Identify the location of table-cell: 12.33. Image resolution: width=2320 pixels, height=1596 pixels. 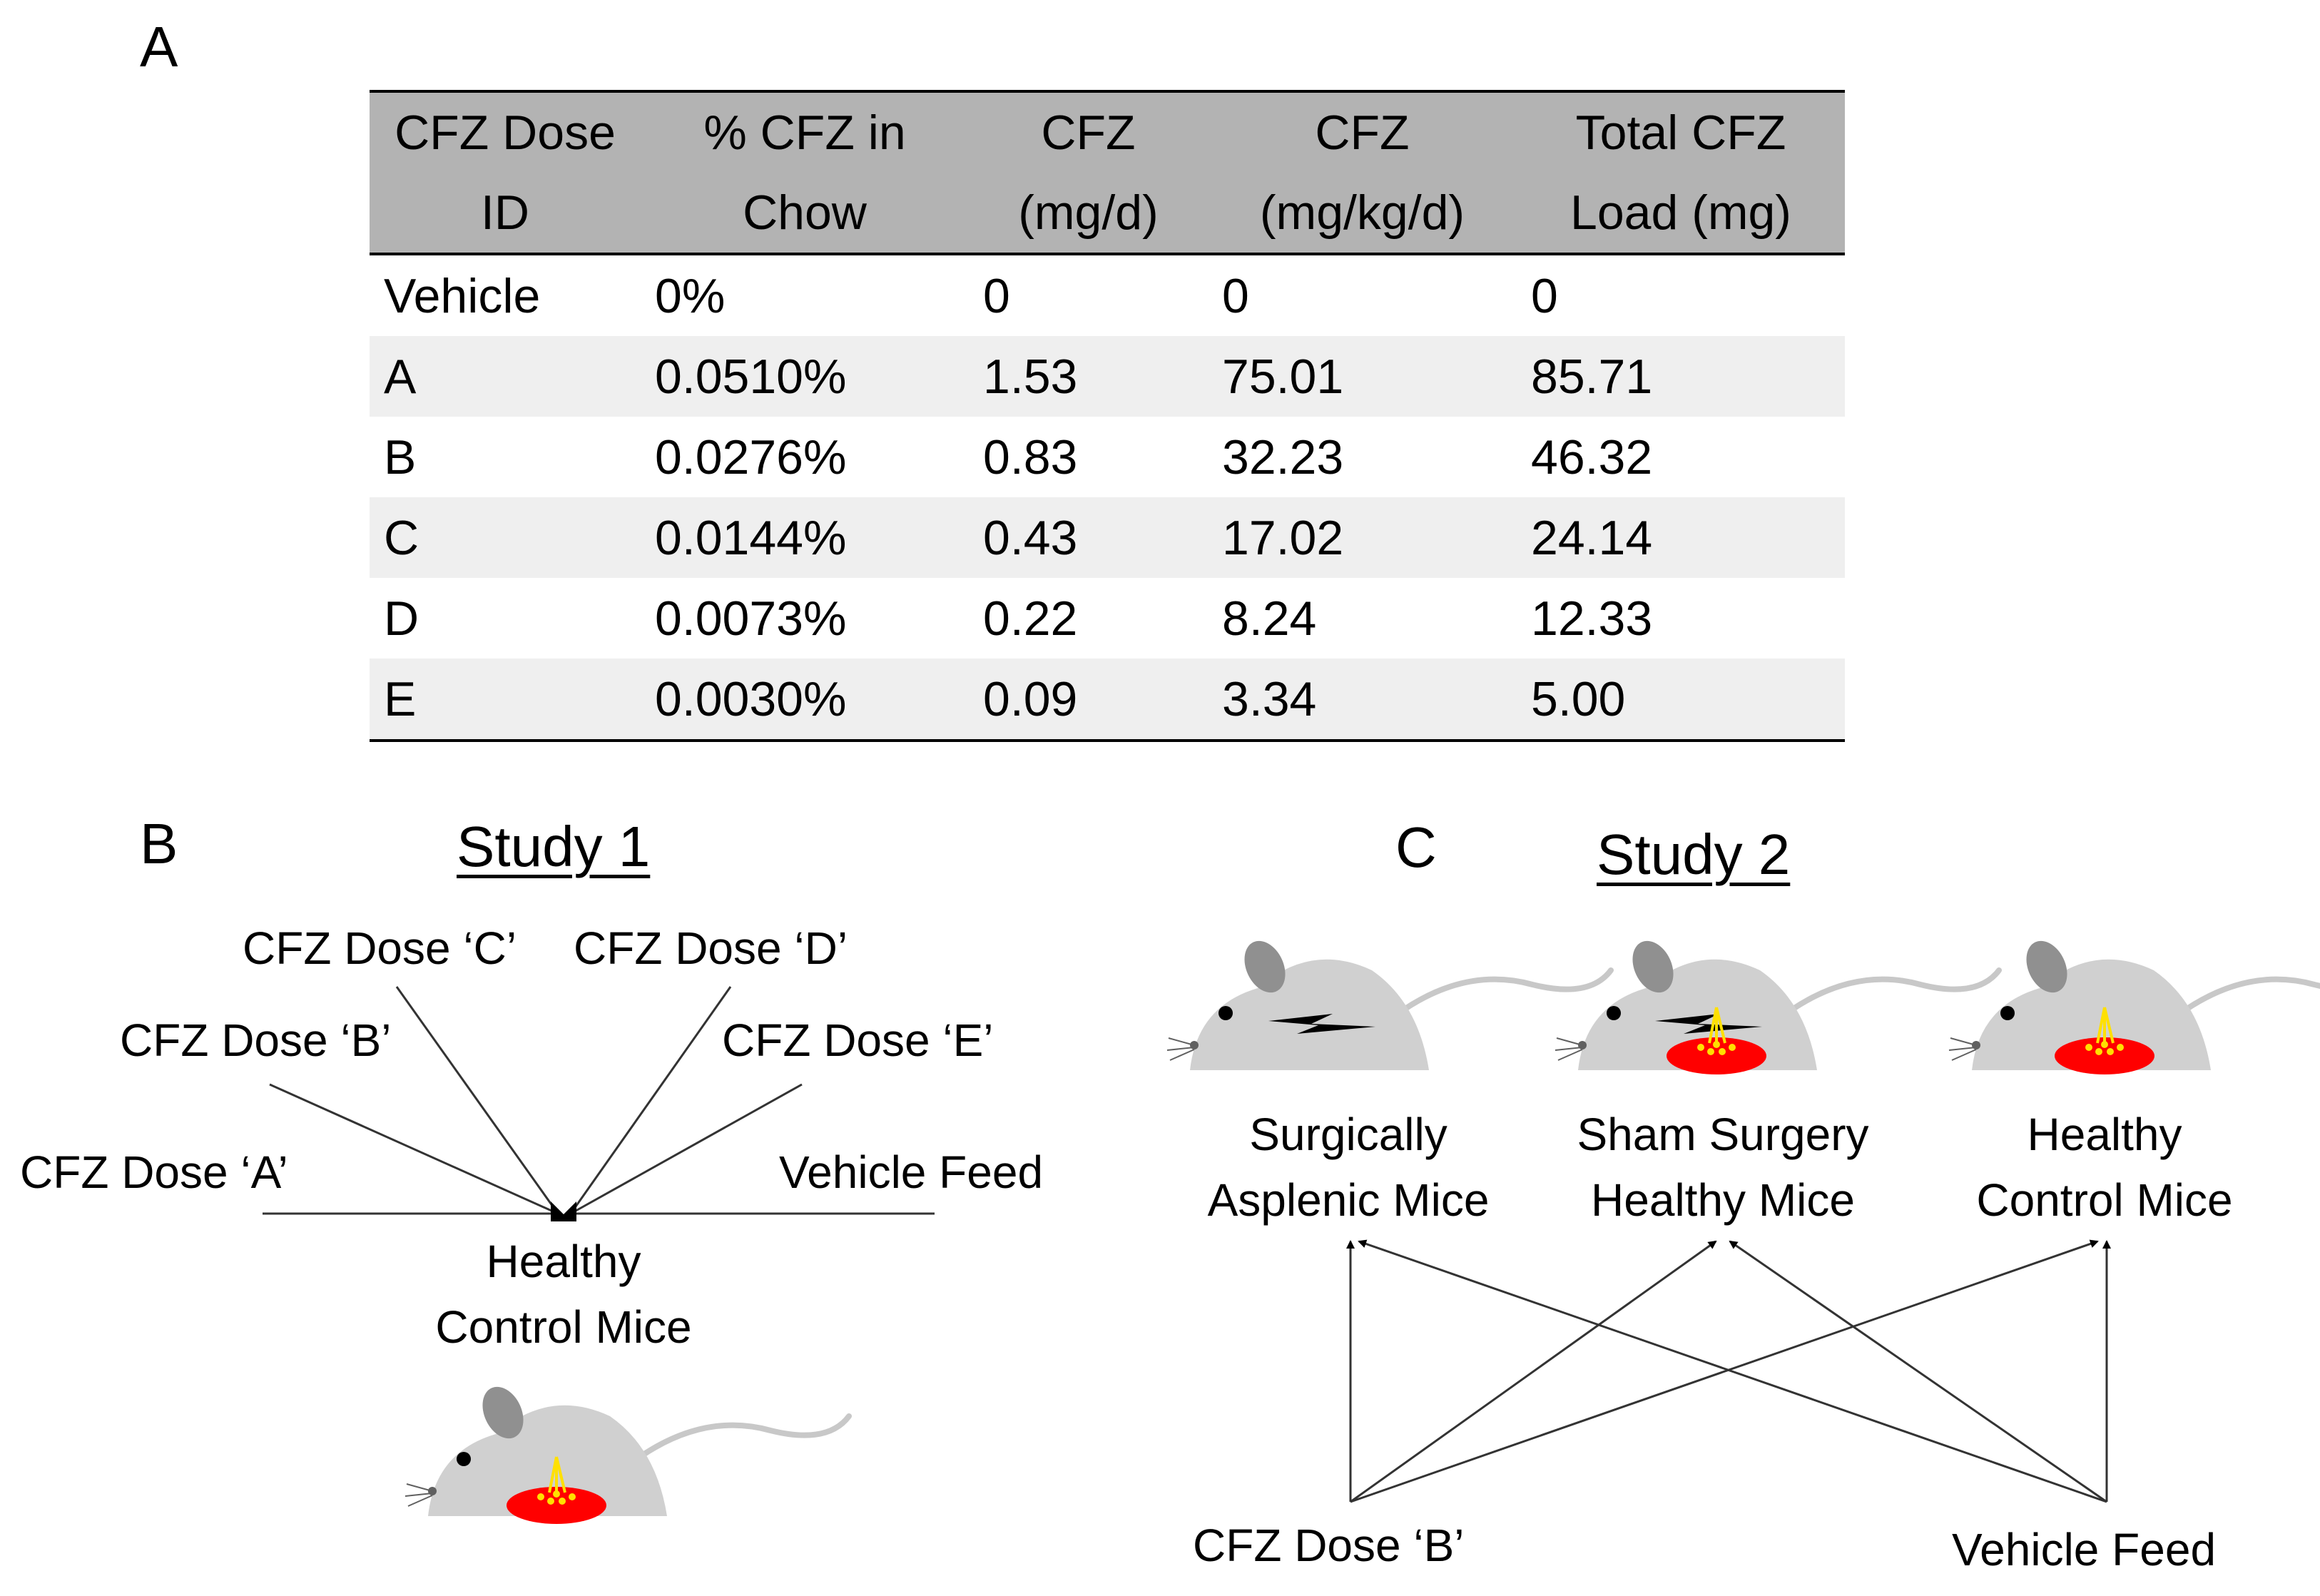
(1592, 618).